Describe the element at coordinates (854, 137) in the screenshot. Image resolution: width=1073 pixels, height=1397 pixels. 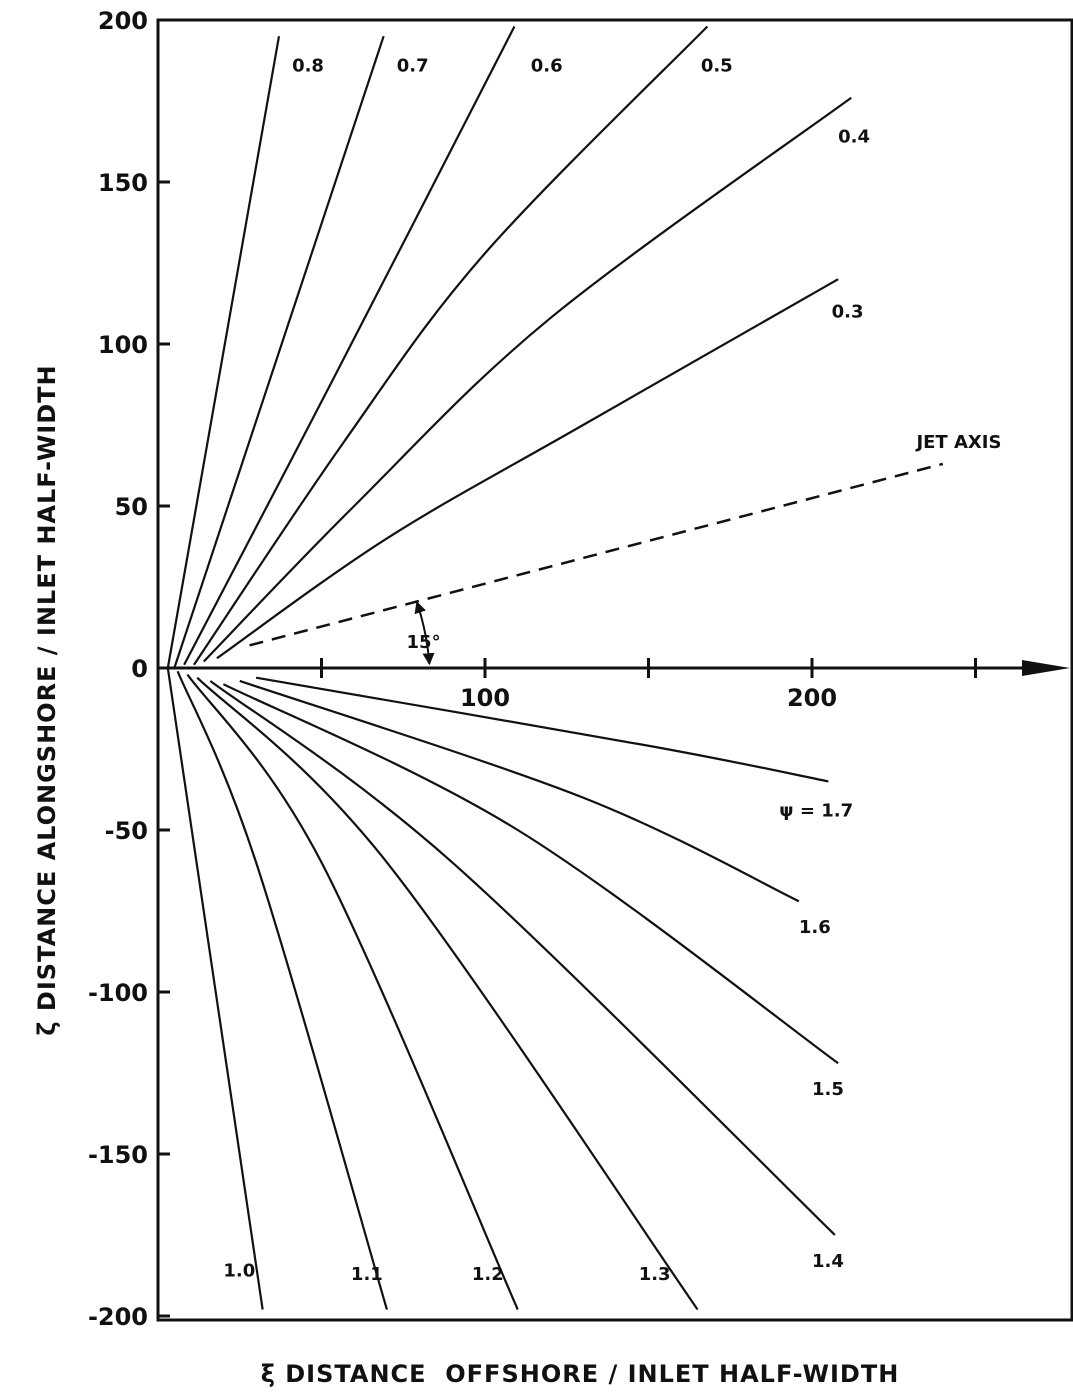
I see `curve-label: 0.4` at that location.